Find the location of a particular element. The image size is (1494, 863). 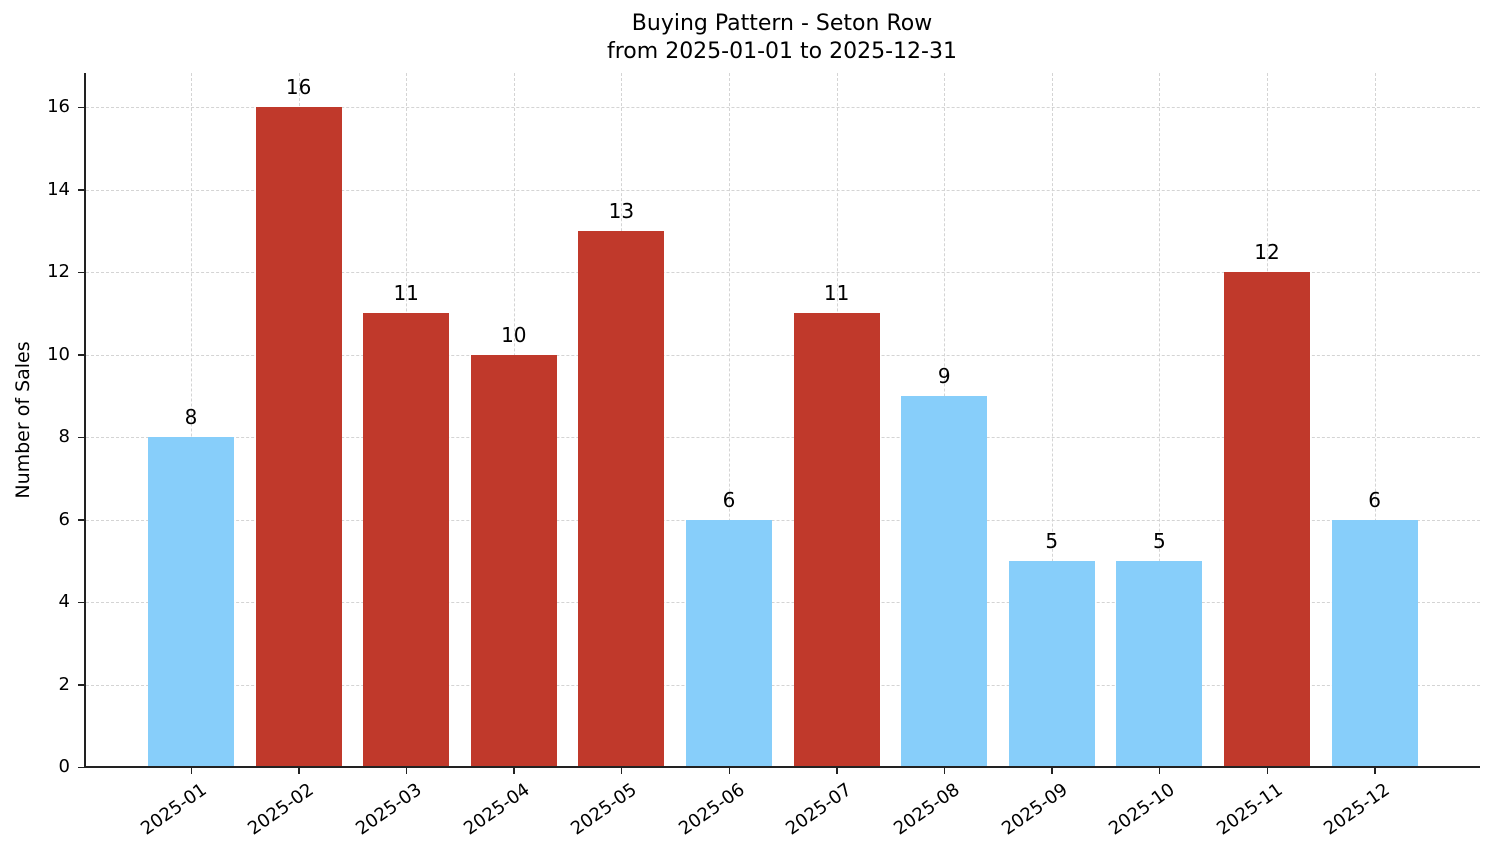

chart-subtitle: from 2025-01-01 to 2025-12-31 is located at coordinates (782, 51).